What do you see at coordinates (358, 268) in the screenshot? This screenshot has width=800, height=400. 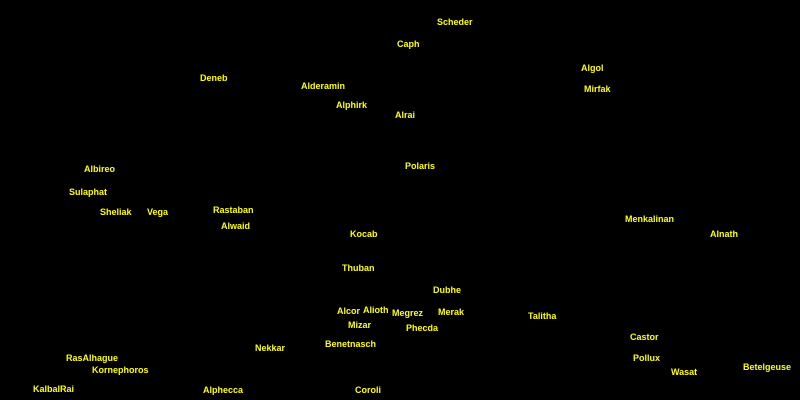 I see `star-label-thuban: Thuban` at bounding box center [358, 268].